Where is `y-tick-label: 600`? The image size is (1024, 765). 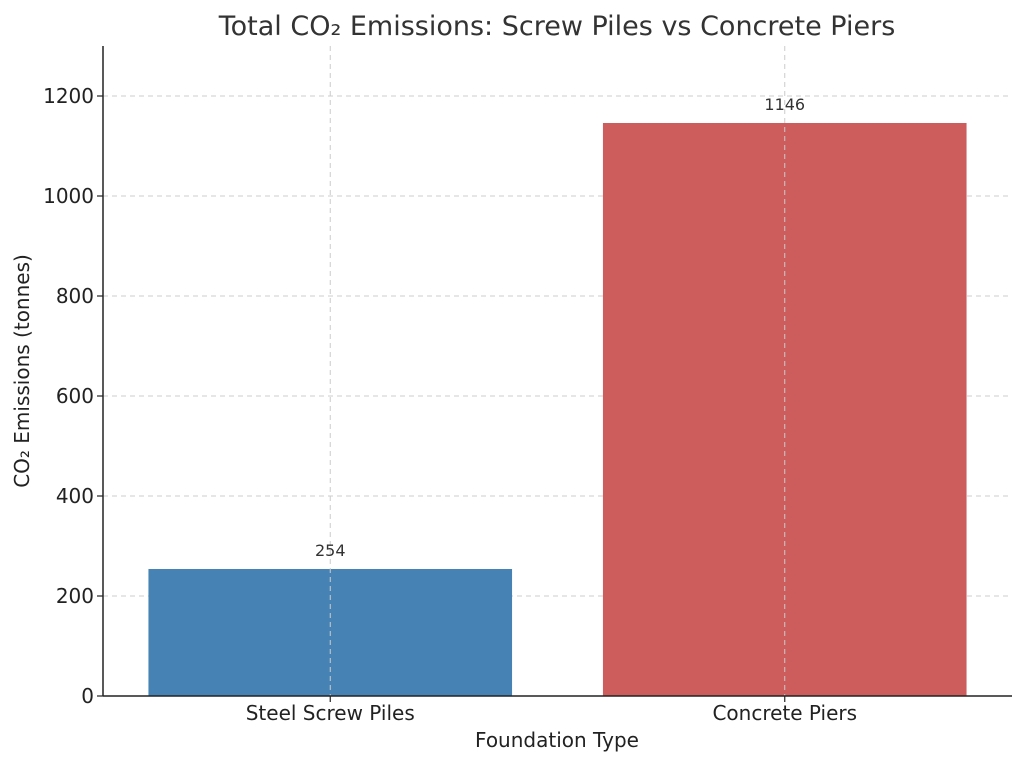 y-tick-label: 600 is located at coordinates (75, 396).